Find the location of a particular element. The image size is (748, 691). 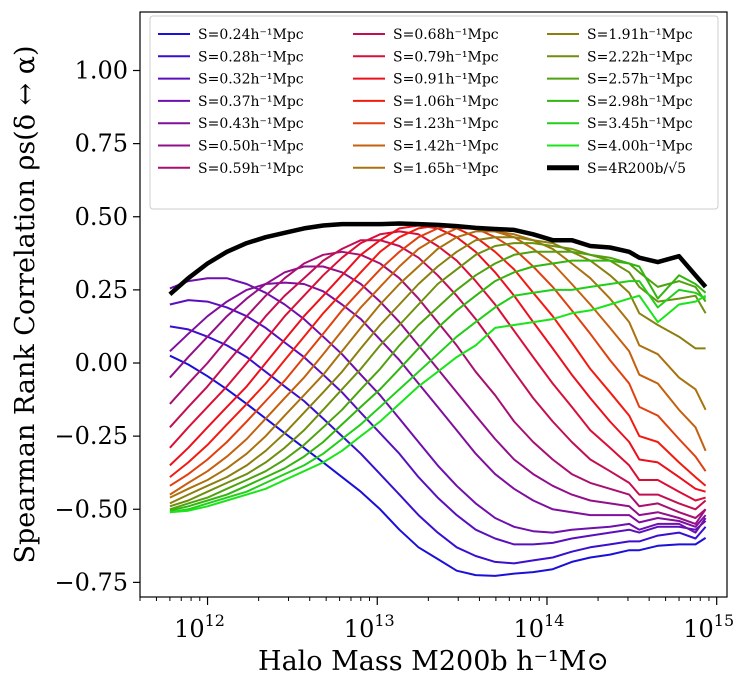

x-tick-label: 1013 is located at coordinates (369, 627).